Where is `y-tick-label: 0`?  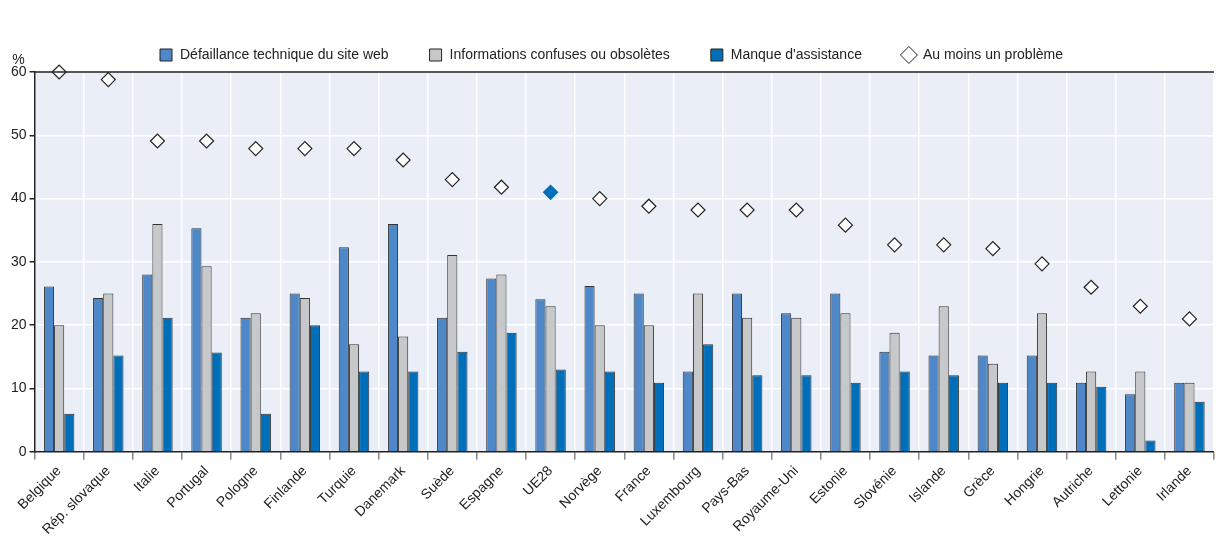
y-tick-label: 0 is located at coordinates (22, 450).